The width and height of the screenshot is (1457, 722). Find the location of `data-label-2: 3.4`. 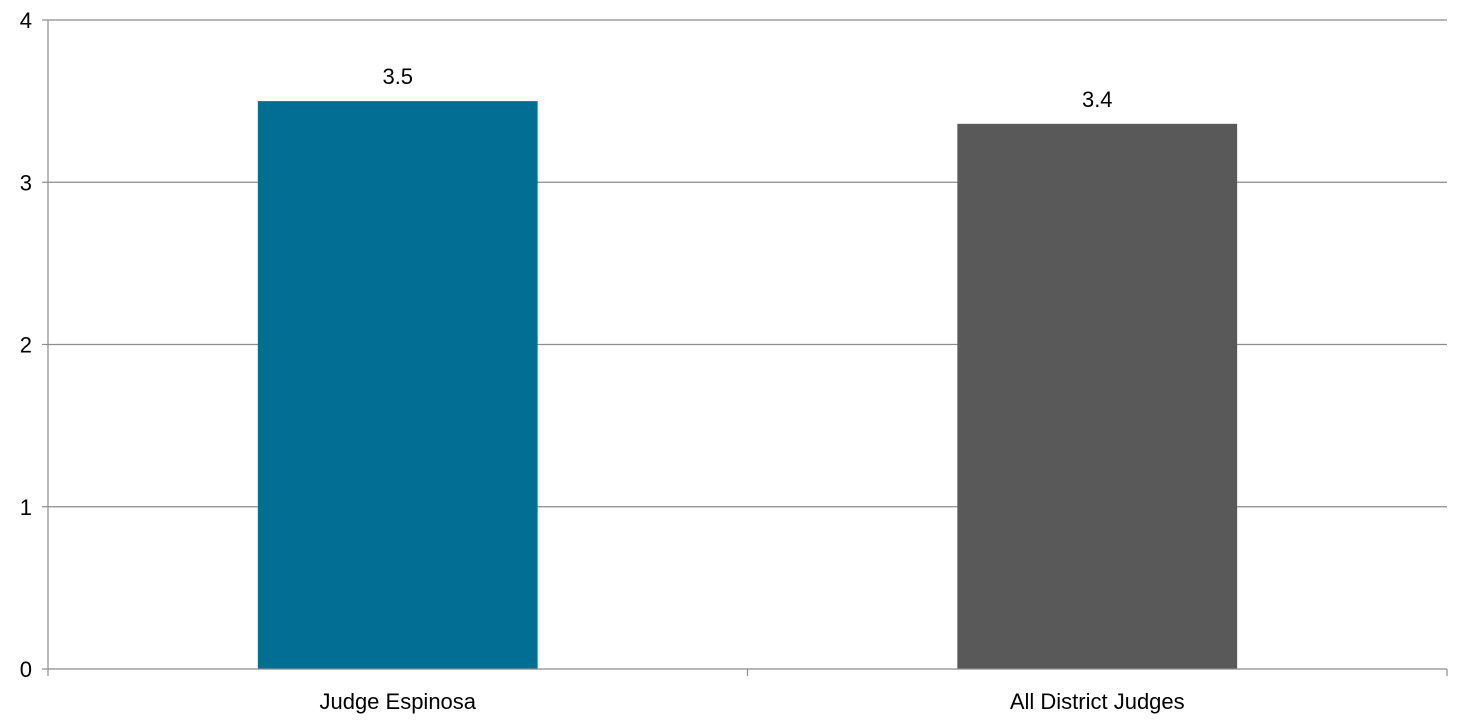

data-label-2: 3.4 is located at coordinates (1097, 99).